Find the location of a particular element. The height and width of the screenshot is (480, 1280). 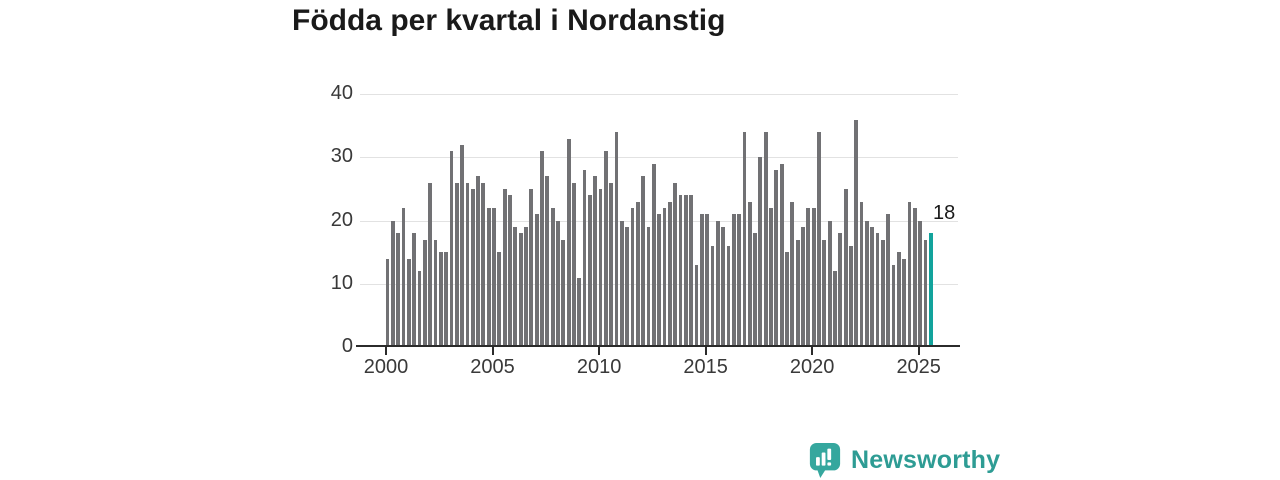

newsworthy-logo-icon is located at coordinates (825, 460).